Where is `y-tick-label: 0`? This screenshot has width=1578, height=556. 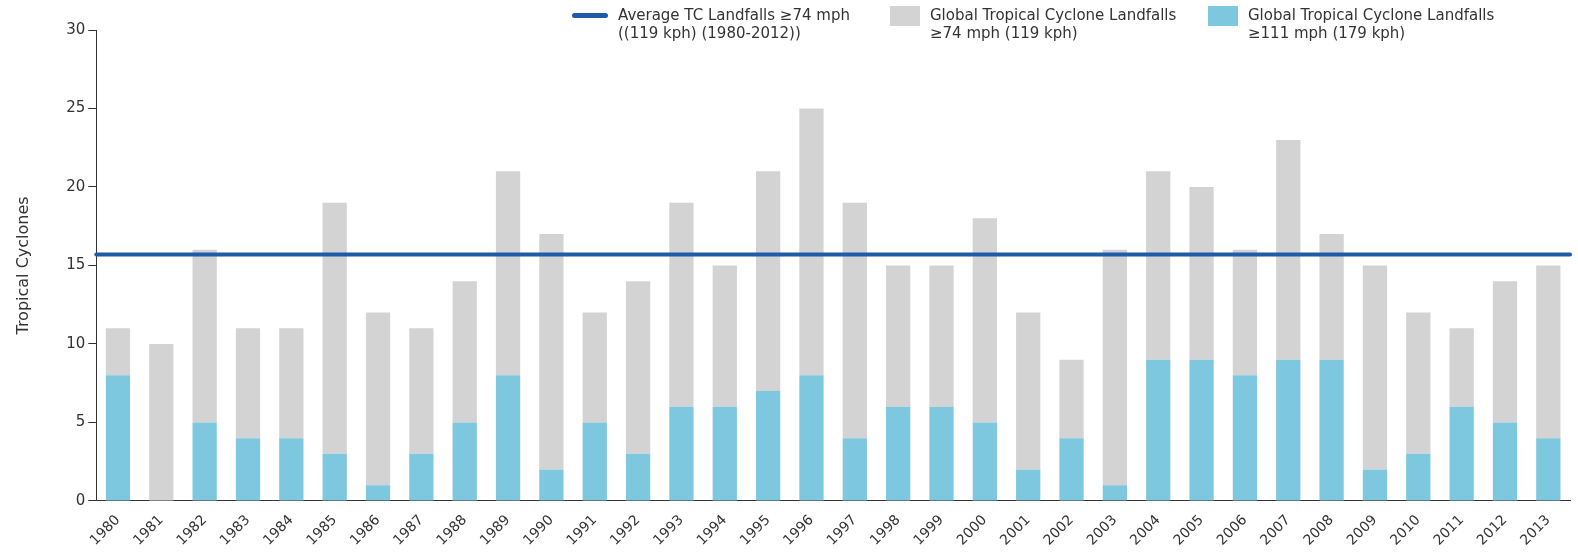 y-tick-label: 0 is located at coordinates (80, 499).